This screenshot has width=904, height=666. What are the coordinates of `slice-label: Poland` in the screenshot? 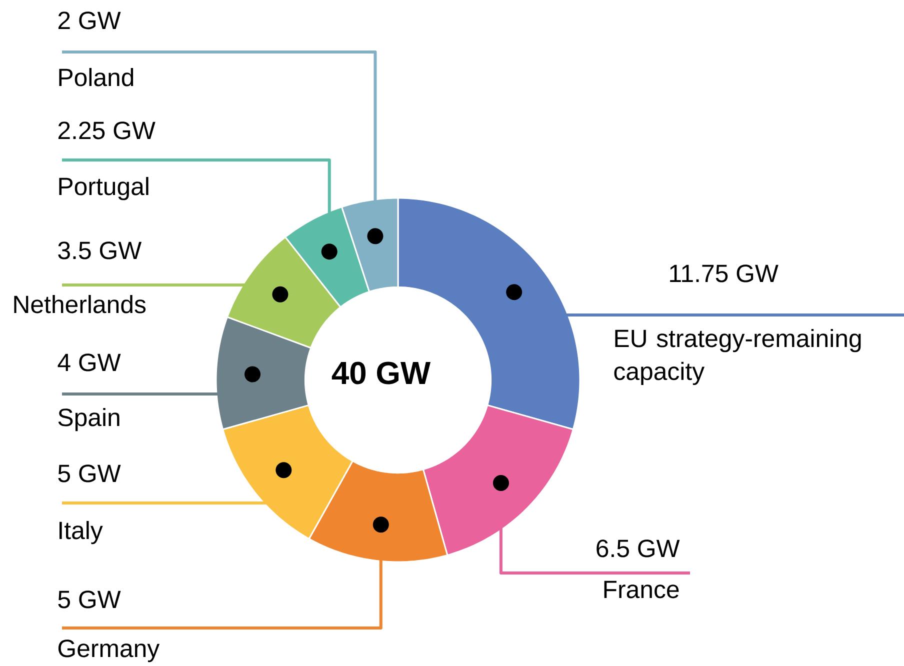 It's located at (96, 77).